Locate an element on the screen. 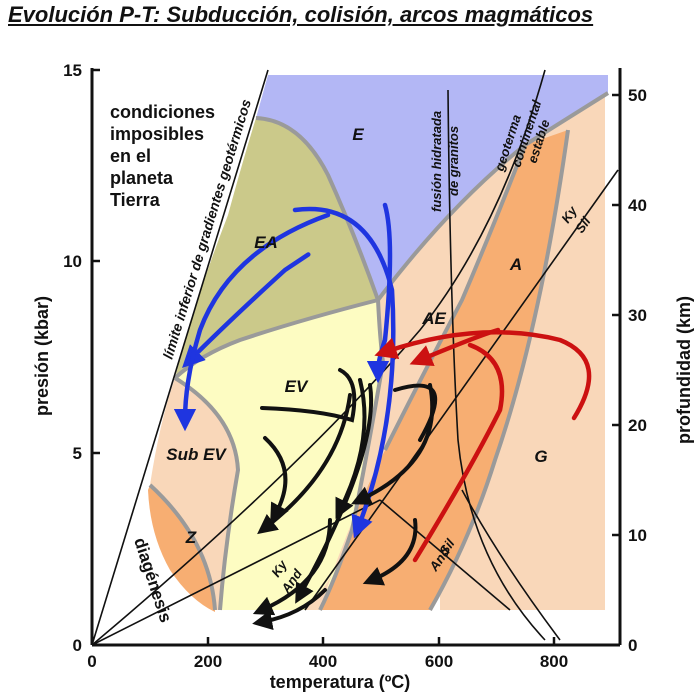 This screenshot has height=693, width=700. svg-text: en el is located at coordinates (130, 156).